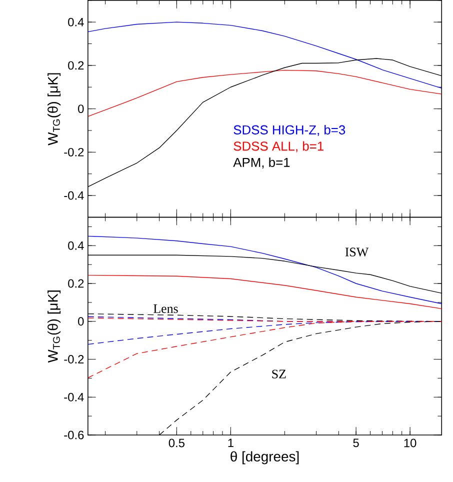 This screenshot has width=453, height=482. Describe the element at coordinates (279, 146) in the screenshot. I see `text: SDSS ALL, b=1` at that location.